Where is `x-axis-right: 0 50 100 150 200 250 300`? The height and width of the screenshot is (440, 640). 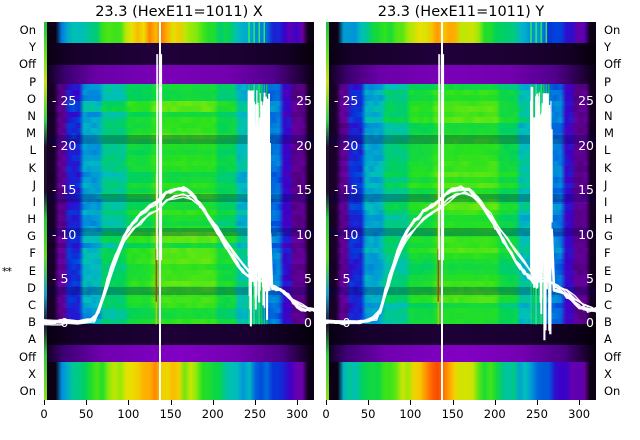
x-axis-right: 0 50 100 150 200 250 300 is located at coordinates (459, 420).